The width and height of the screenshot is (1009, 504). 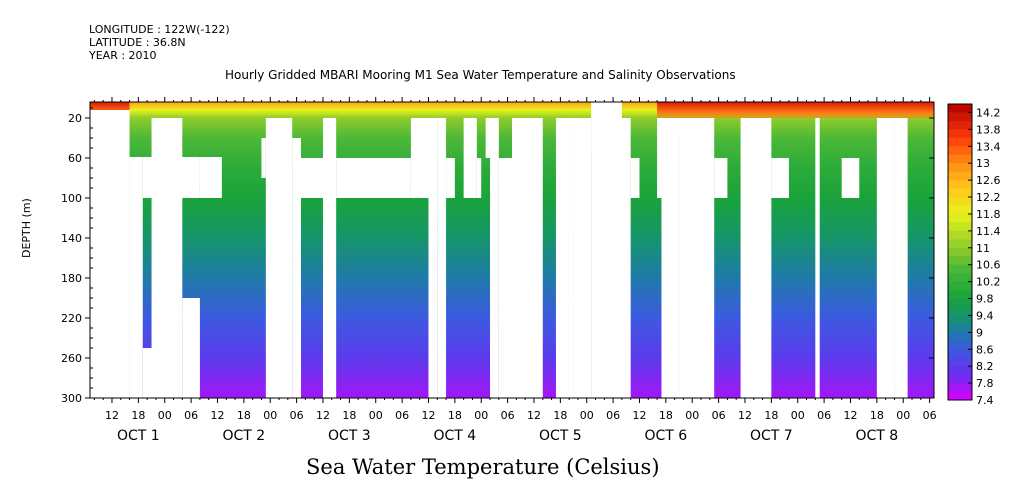 What do you see at coordinates (71, 238) in the screenshot?
I see `y-tick-label: 140` at bounding box center [71, 238].